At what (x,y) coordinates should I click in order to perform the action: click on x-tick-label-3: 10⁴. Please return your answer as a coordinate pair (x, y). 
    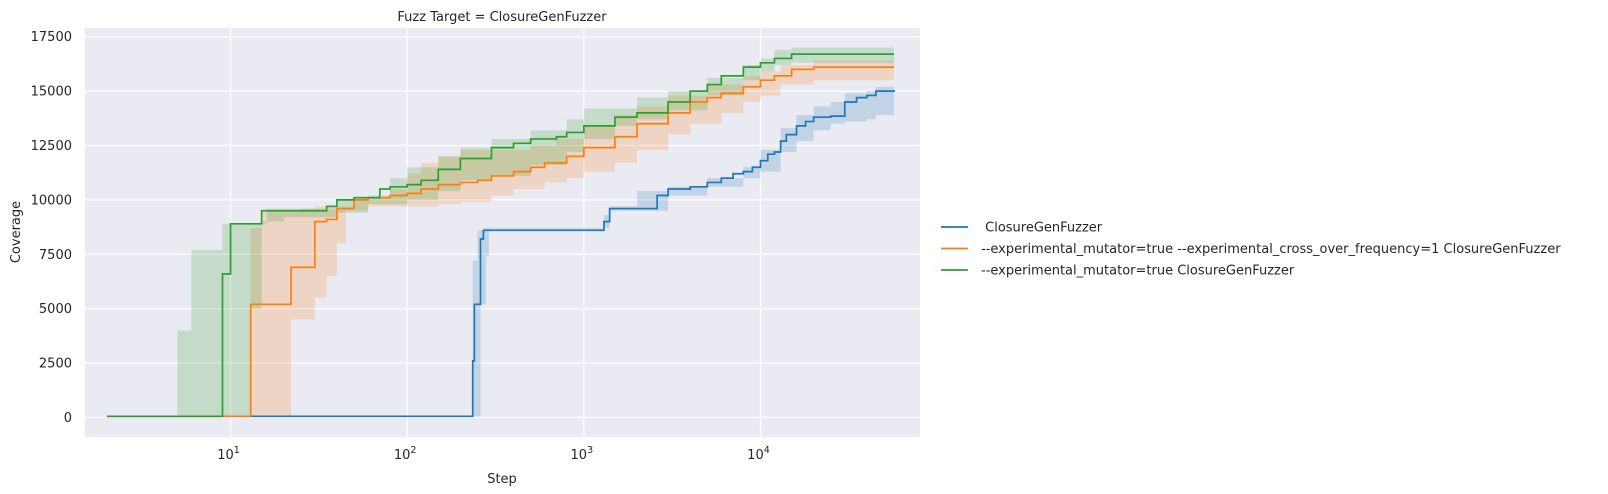
    Looking at the image, I should click on (758, 454).